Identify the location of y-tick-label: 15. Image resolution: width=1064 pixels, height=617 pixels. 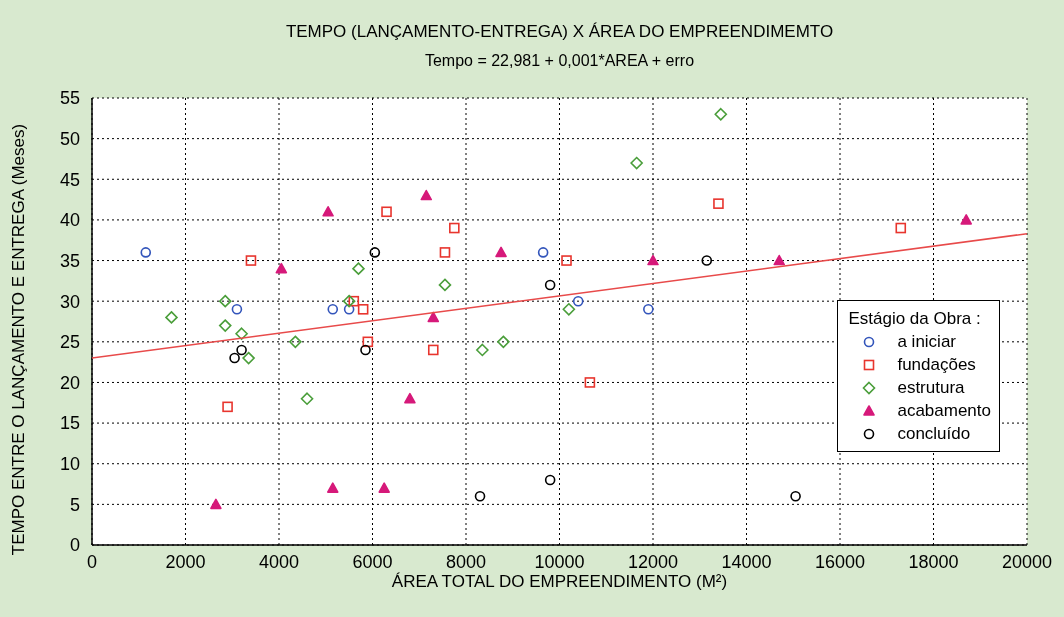
(69, 423).